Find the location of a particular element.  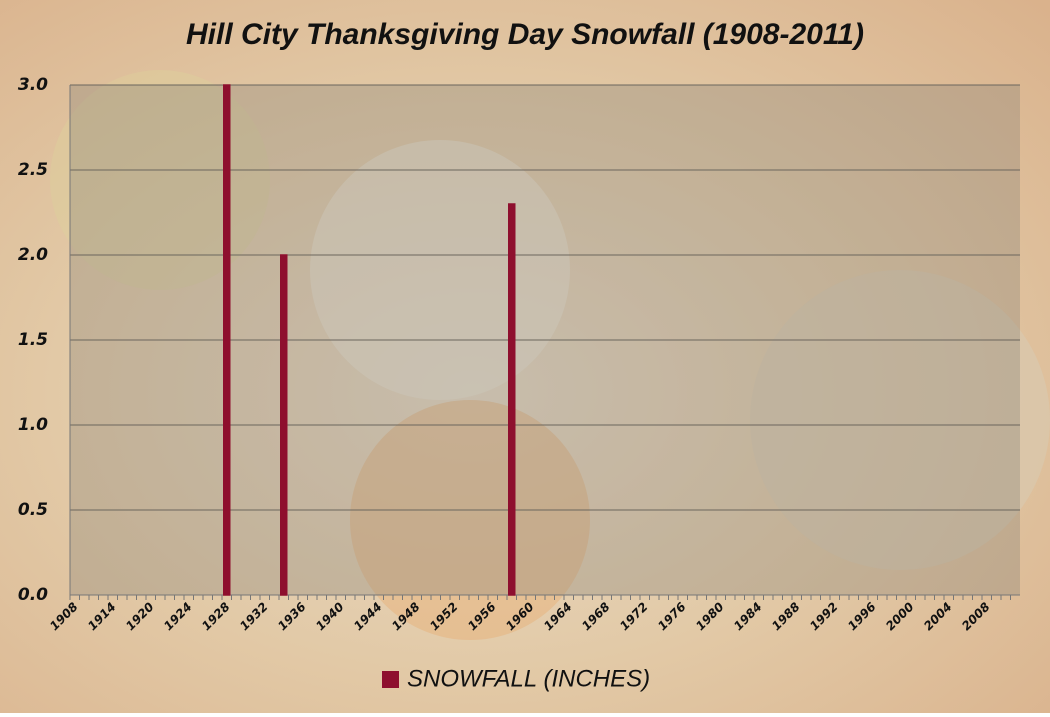

y-tick-label: 1.5 is located at coordinates (33, 340).